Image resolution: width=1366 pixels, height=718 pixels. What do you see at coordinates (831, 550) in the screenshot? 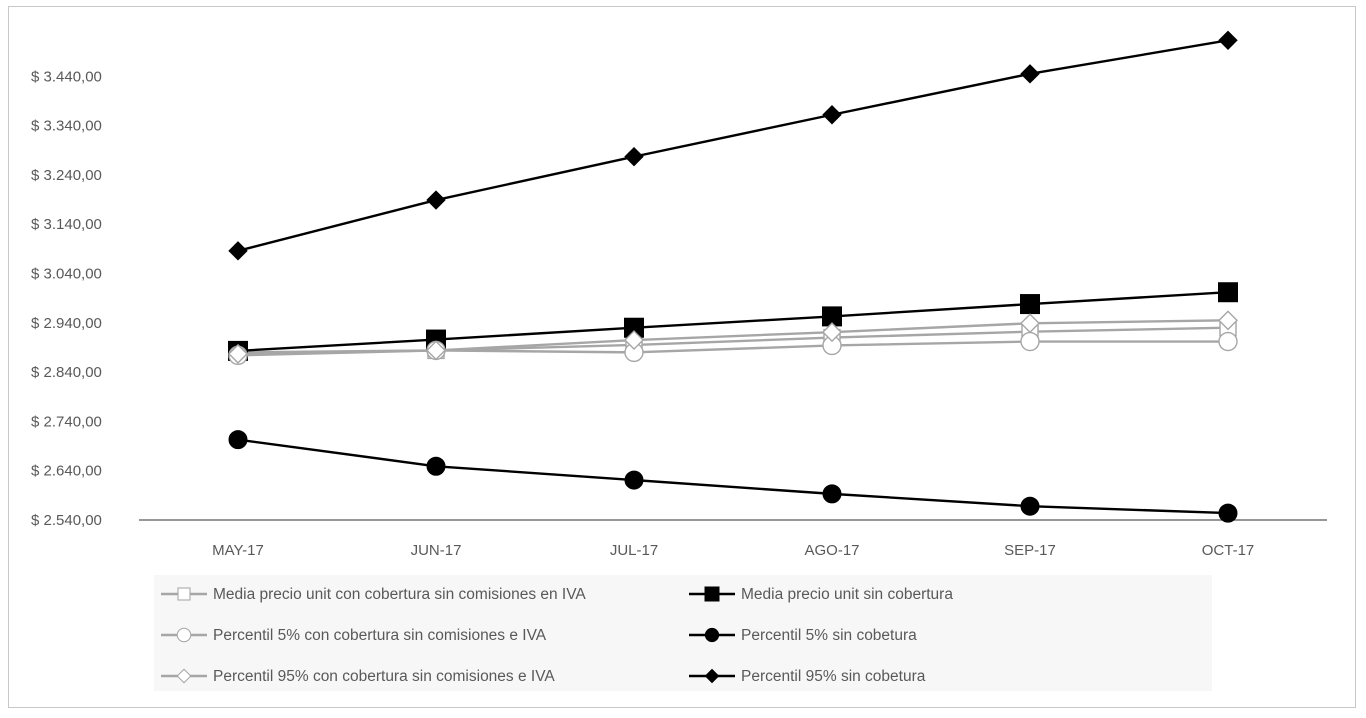
I see `x-tick-label: AGO-17` at bounding box center [831, 550].